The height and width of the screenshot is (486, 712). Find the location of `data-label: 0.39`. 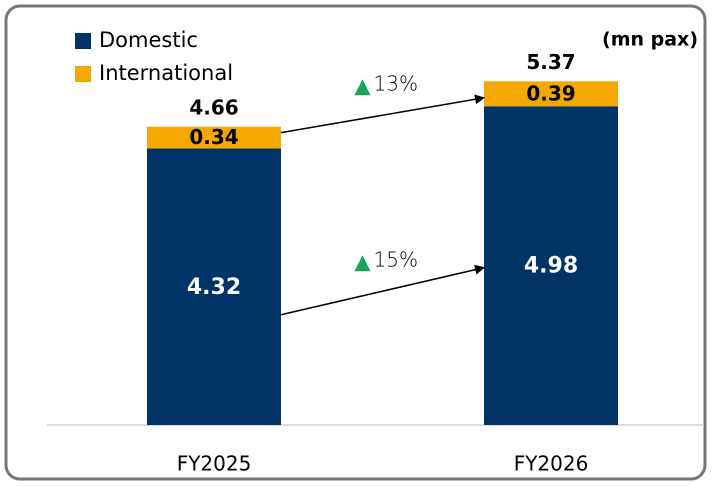

data-label: 0.39 is located at coordinates (550, 93).